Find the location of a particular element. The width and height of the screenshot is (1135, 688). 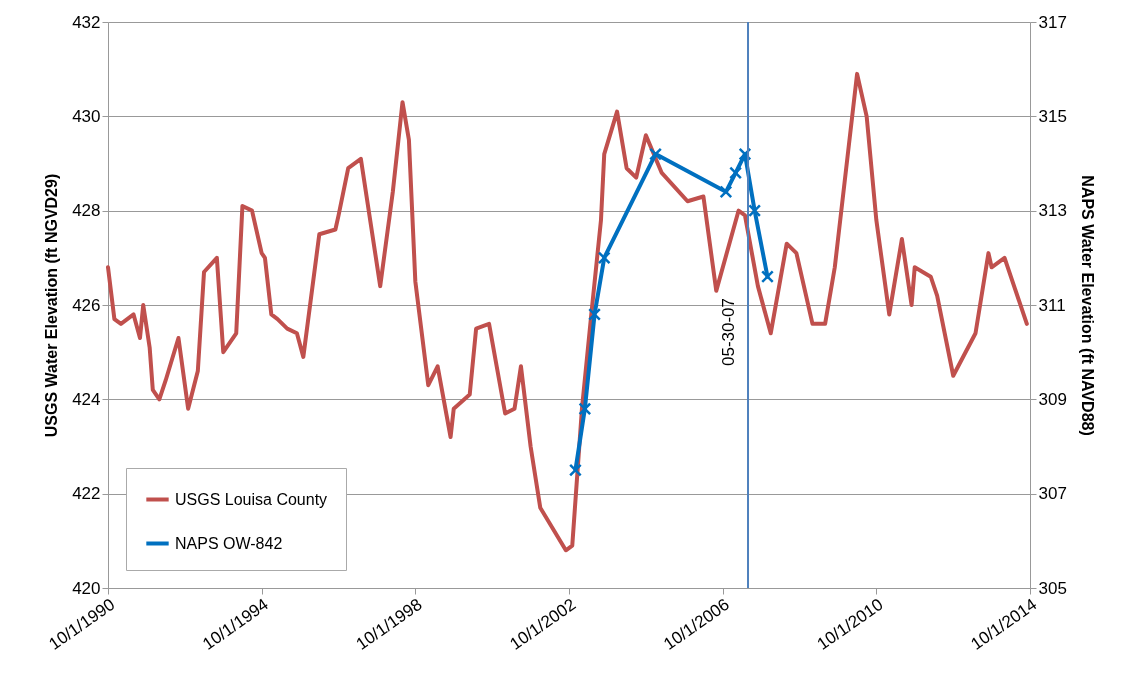

y2-tick-label: 311 is located at coordinates (1052, 305).